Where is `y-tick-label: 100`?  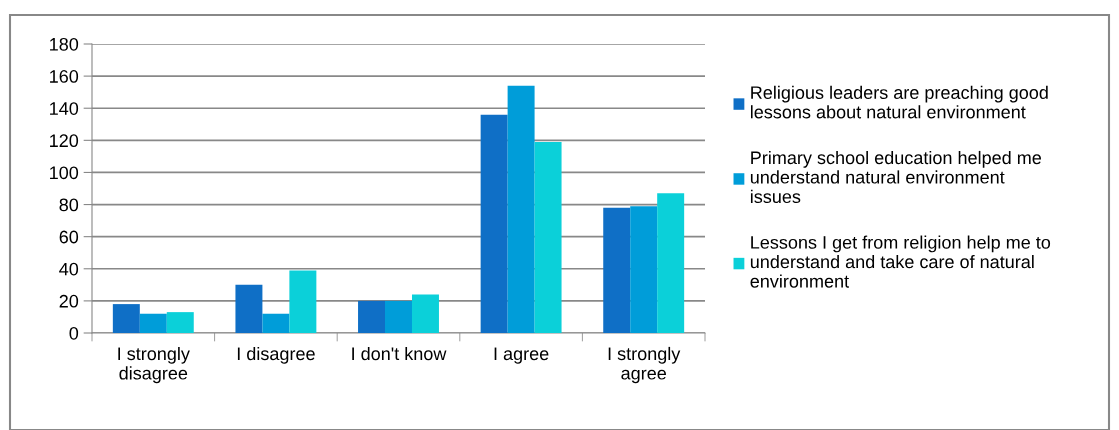 y-tick-label: 100 is located at coordinates (64, 173).